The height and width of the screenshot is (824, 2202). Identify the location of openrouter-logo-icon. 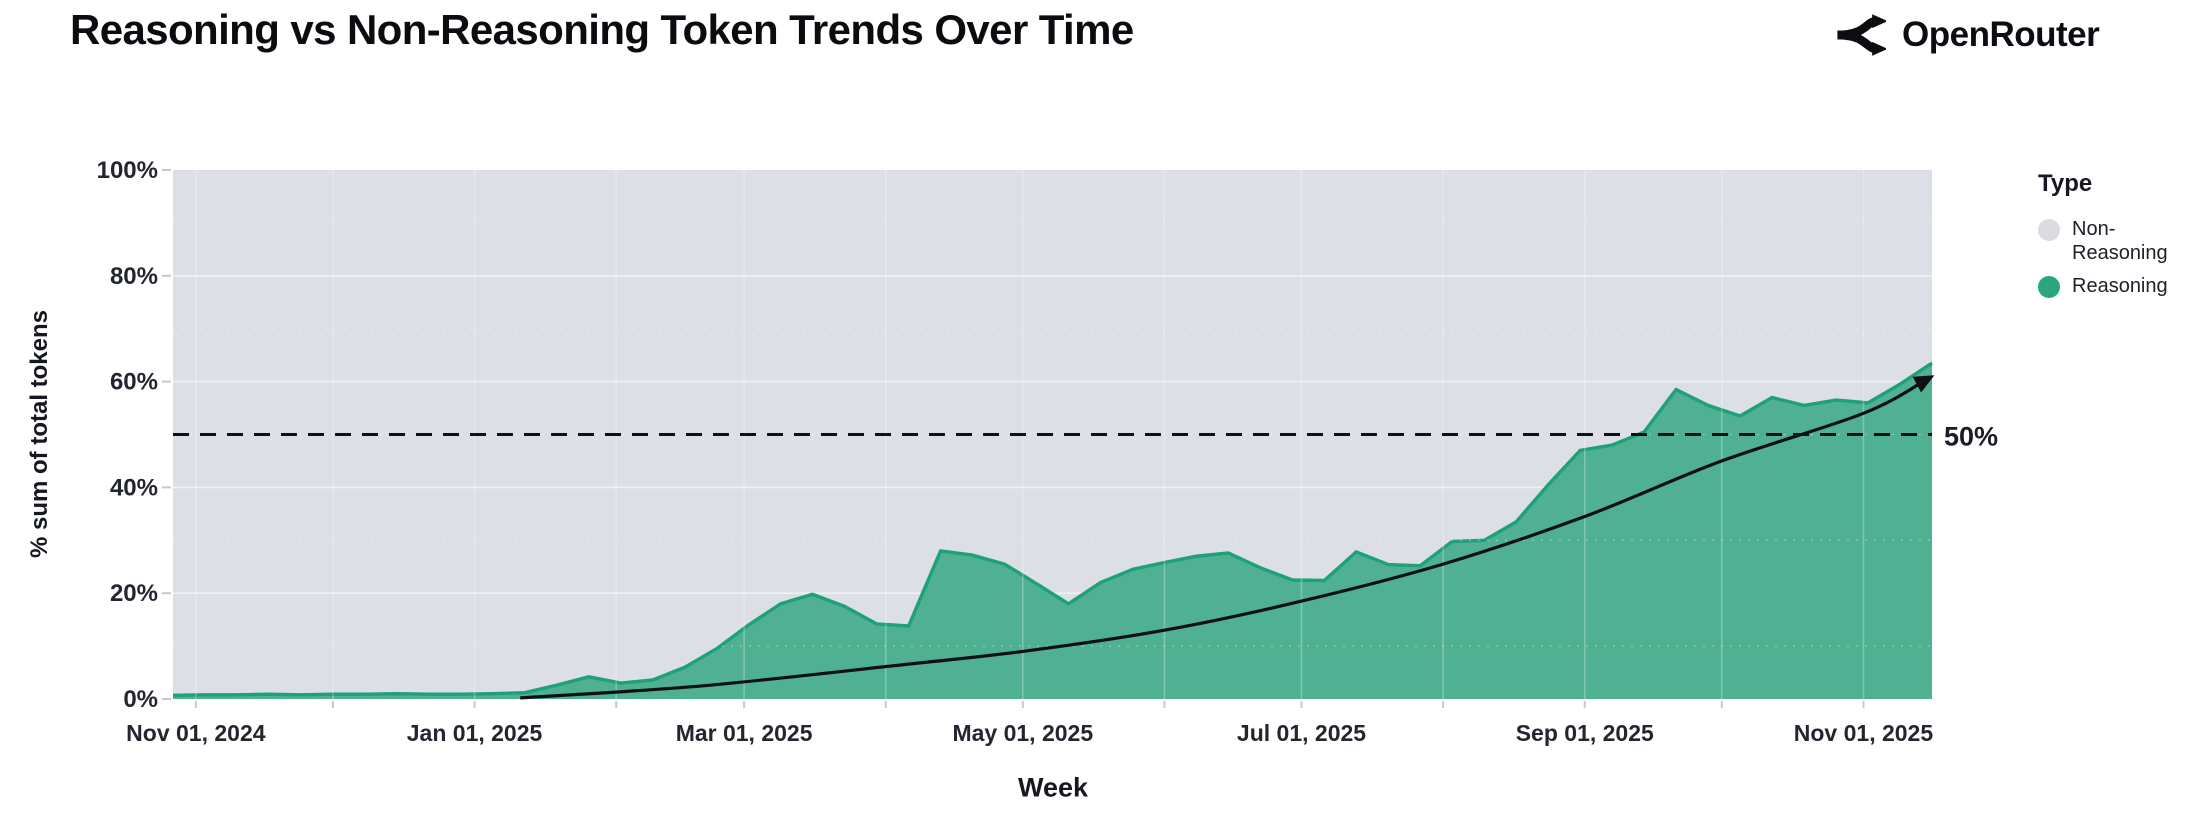
(1861, 35).